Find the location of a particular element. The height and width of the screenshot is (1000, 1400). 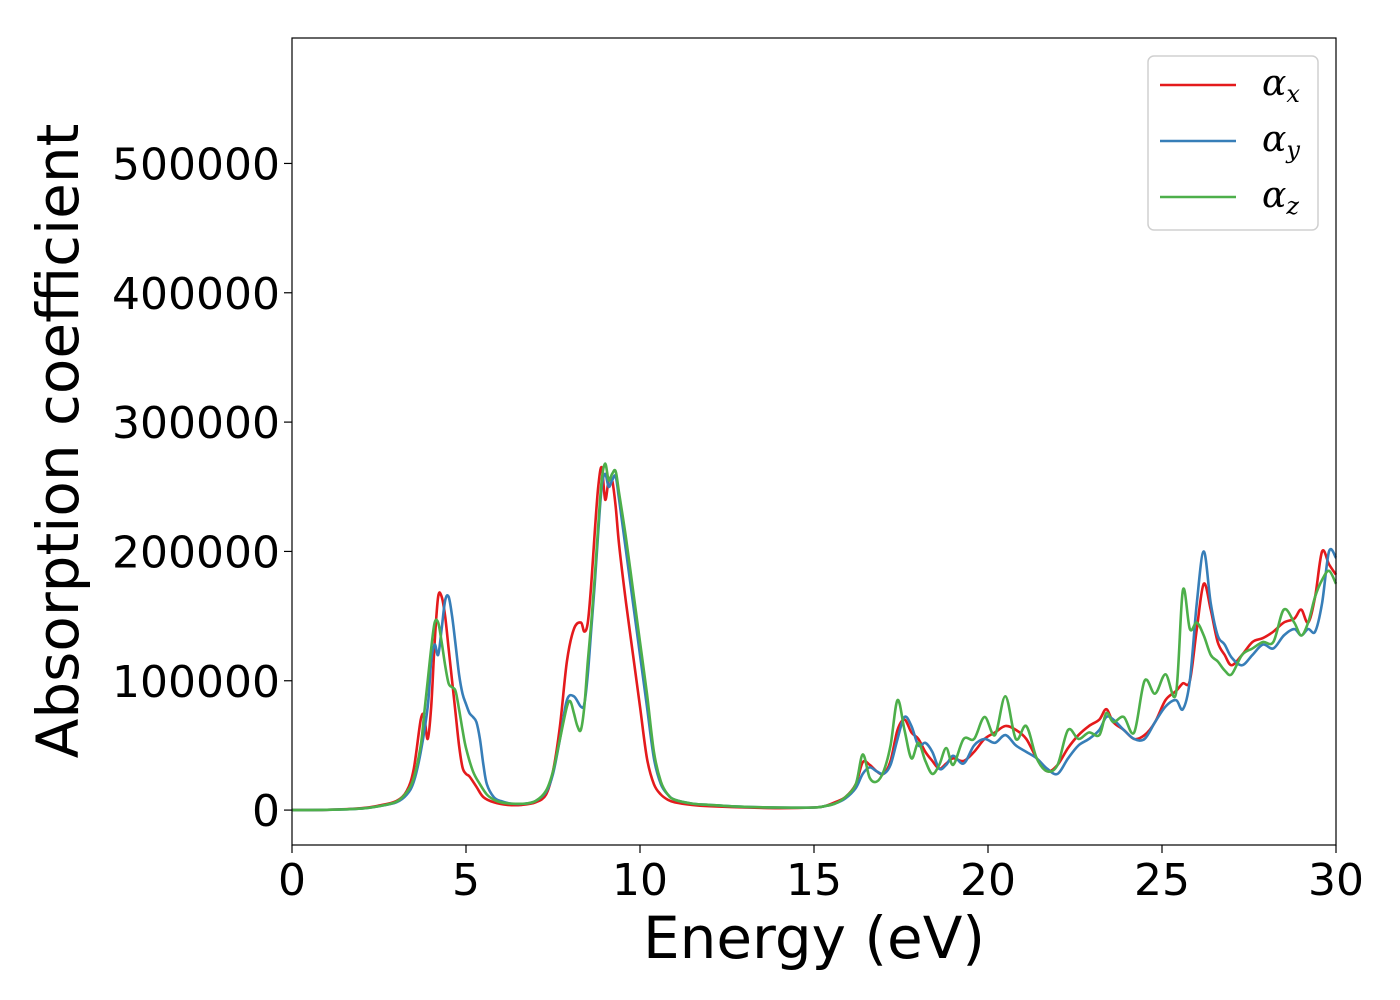

legend-label-z: αz is located at coordinates (1280, 197).